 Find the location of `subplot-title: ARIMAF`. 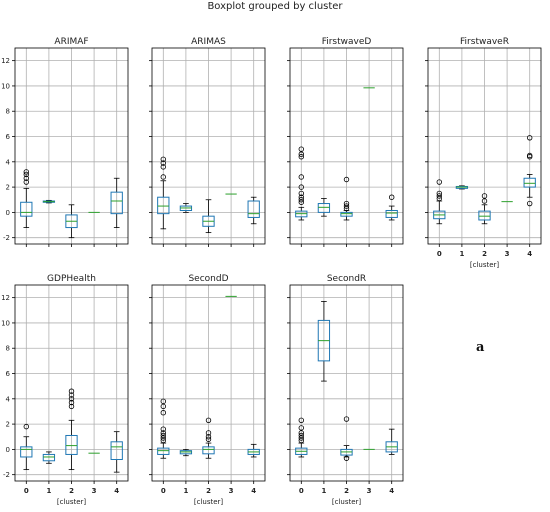

subplot-title: ARIMAF is located at coordinates (71, 42).